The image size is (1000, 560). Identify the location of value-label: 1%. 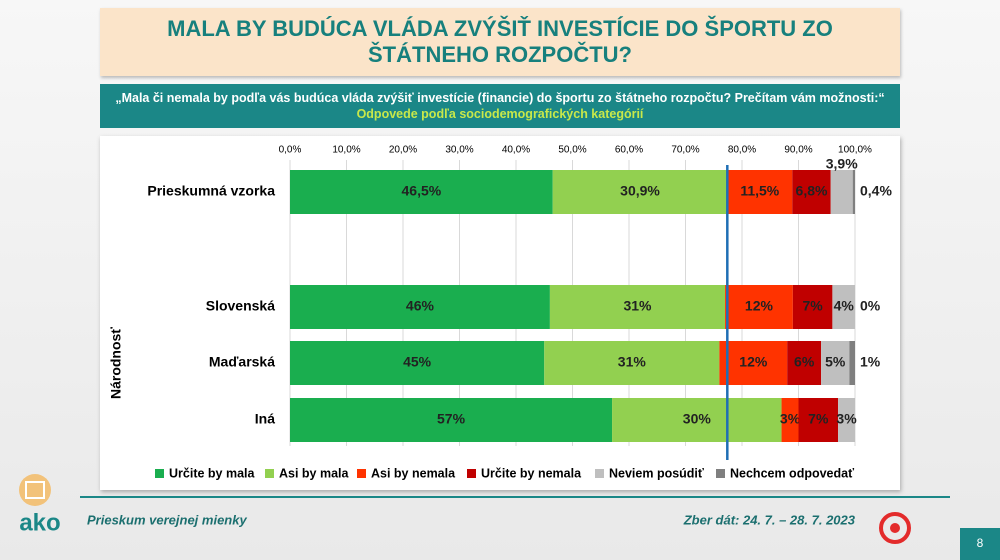
(870, 362).